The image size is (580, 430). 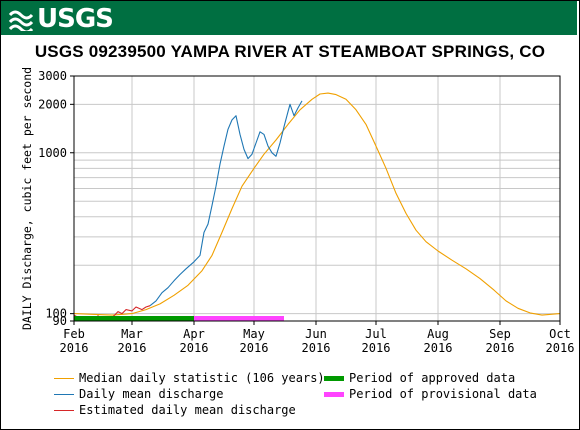 What do you see at coordinates (560, 334) in the screenshot?
I see `x-tick-month: Oct` at bounding box center [560, 334].